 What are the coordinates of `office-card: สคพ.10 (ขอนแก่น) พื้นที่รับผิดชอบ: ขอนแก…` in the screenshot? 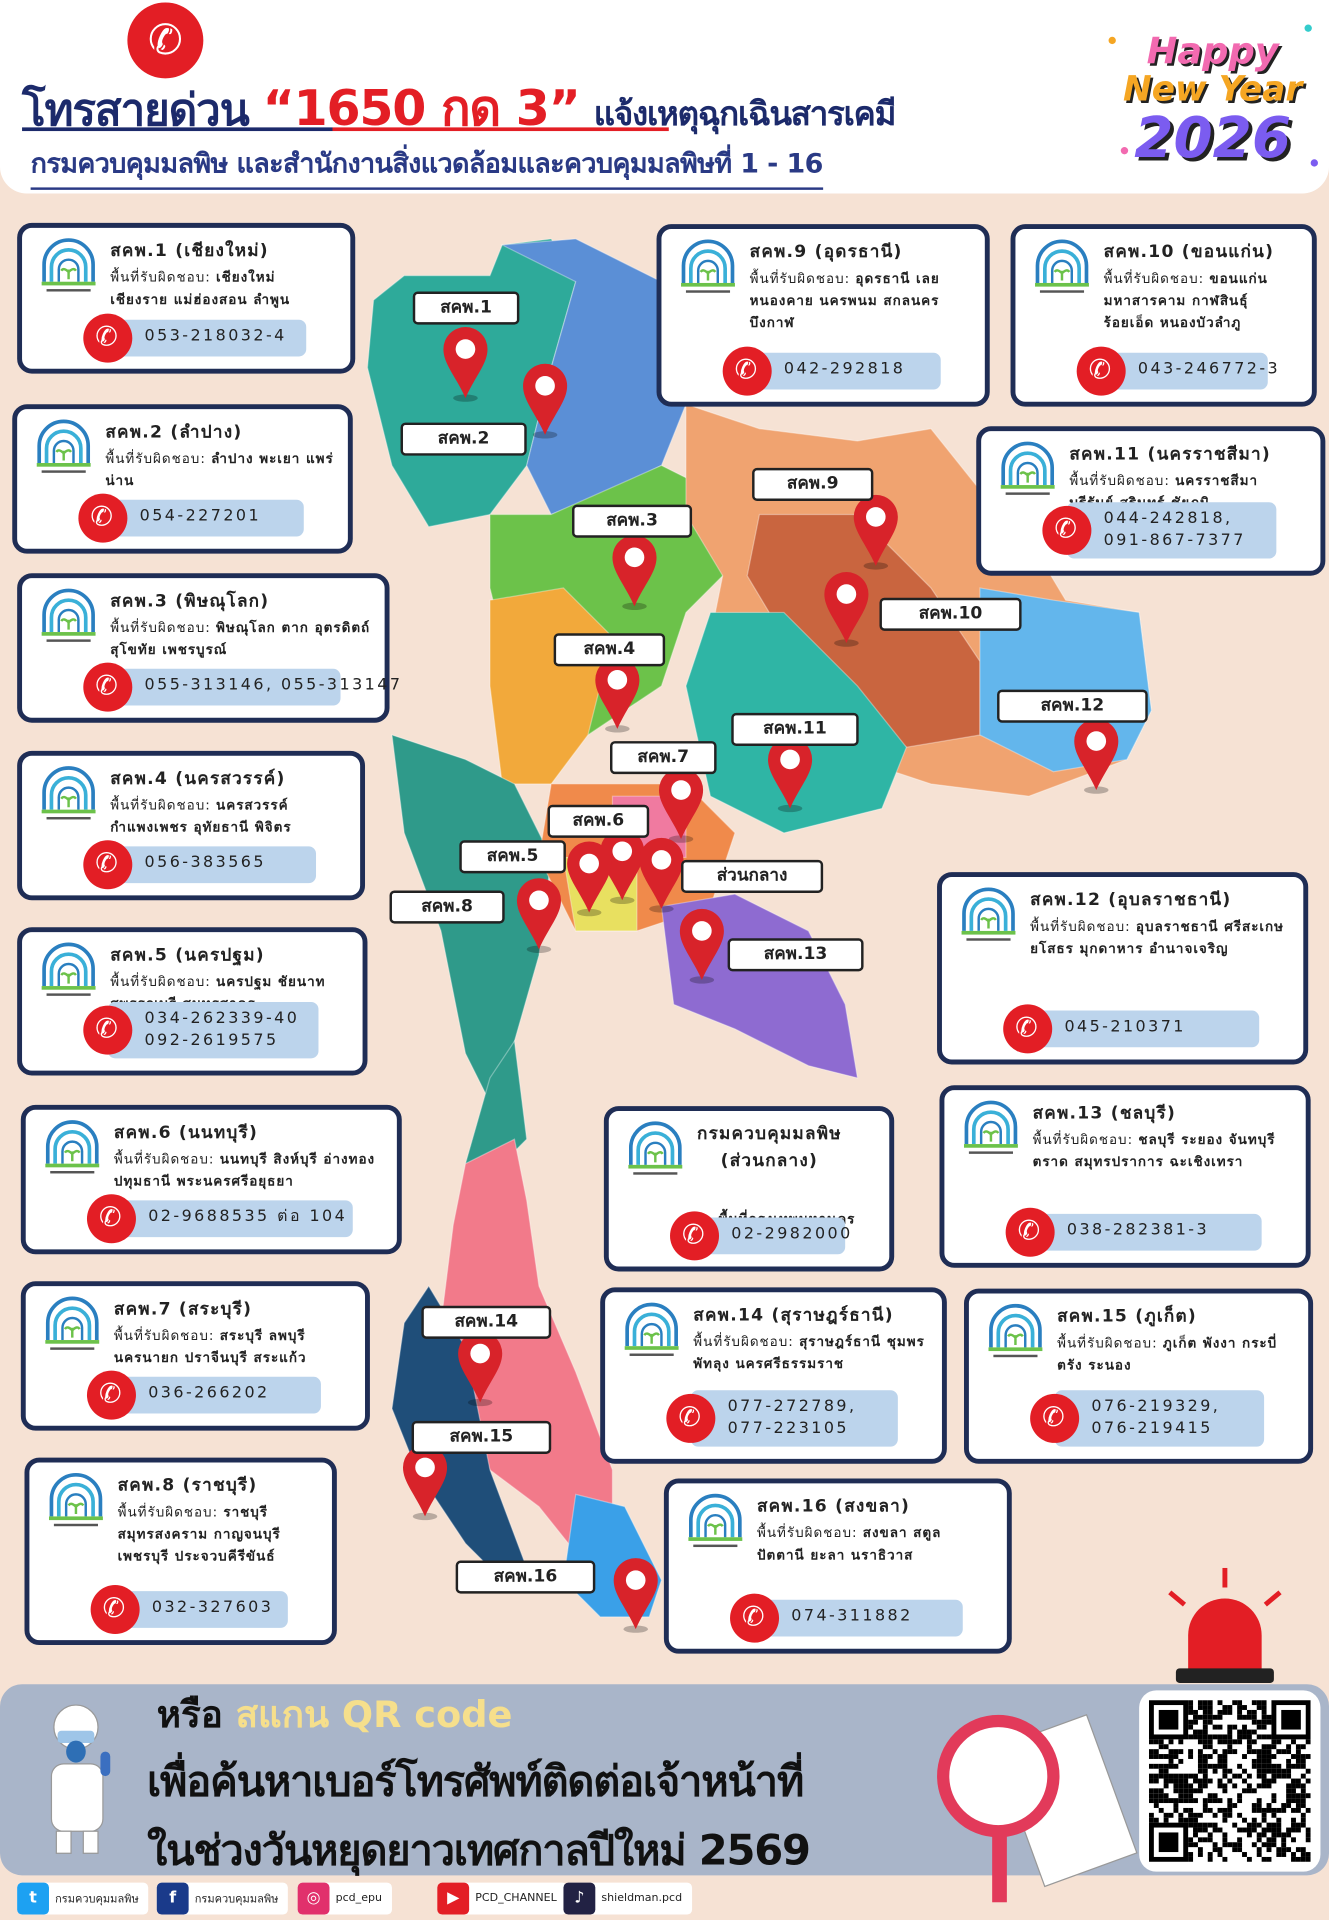 It's located at (1163, 315).